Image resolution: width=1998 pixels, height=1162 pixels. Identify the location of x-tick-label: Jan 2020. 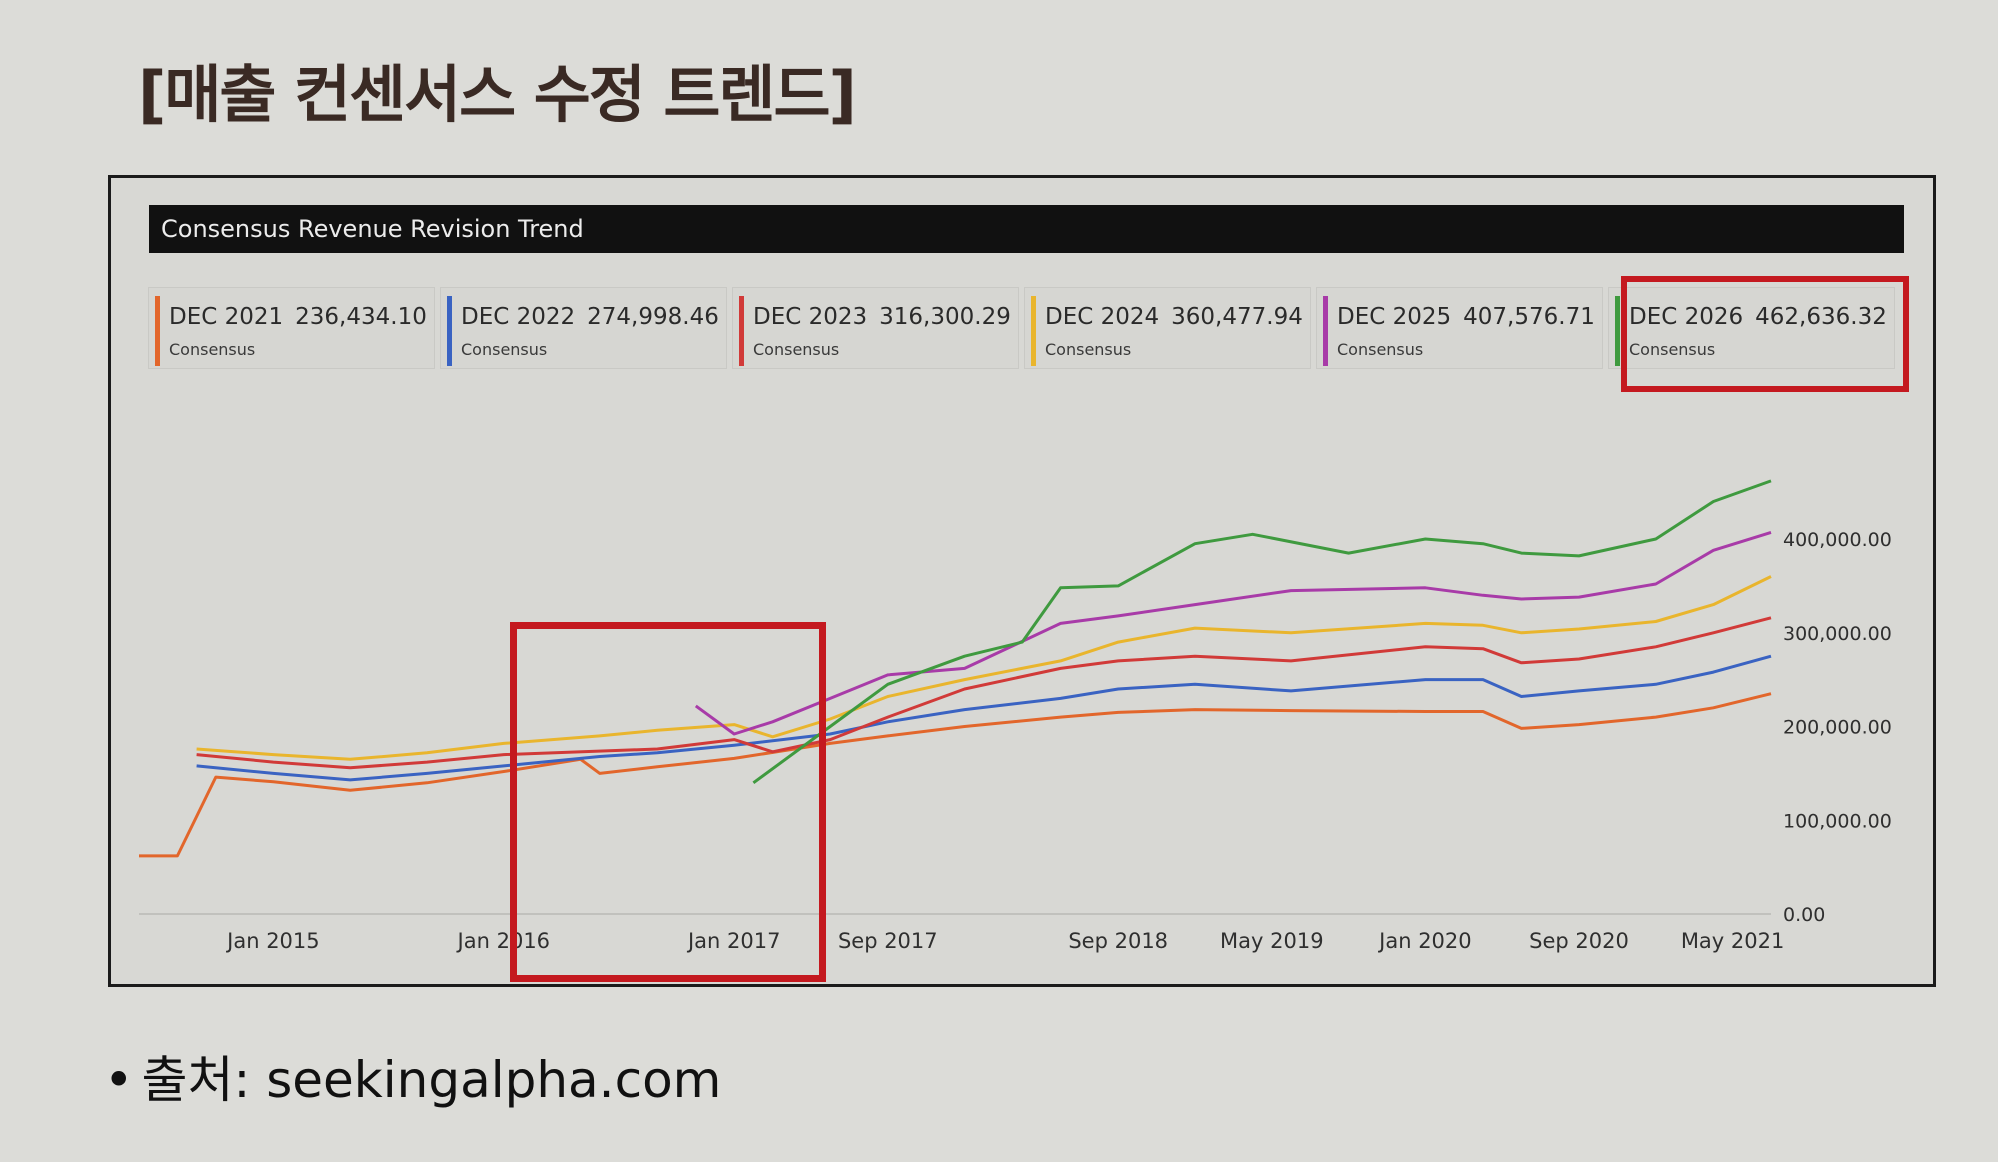
(1424, 941).